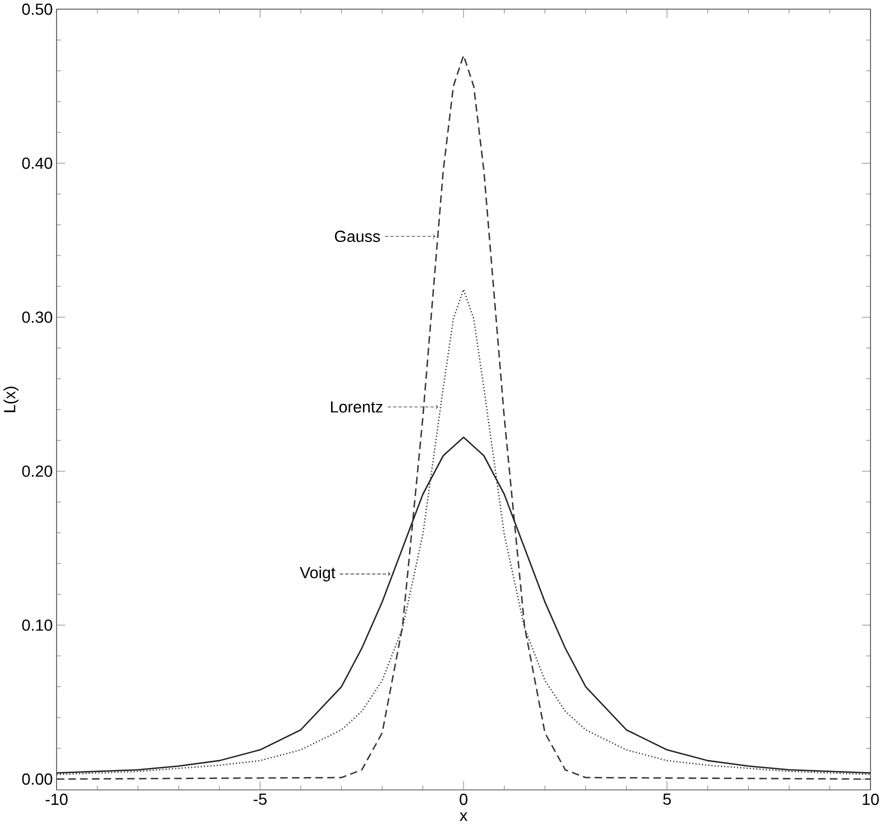 This screenshot has height=824, width=883. Describe the element at coordinates (356, 406) in the screenshot. I see `legend-label: Lorentz` at that location.